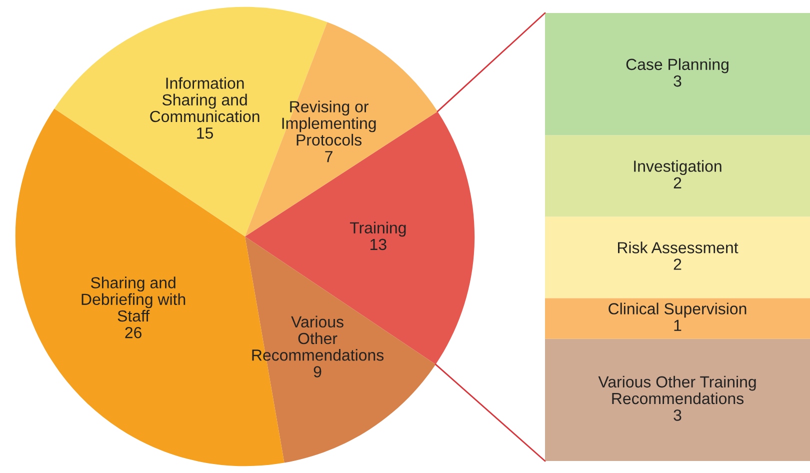  Describe the element at coordinates (678, 325) in the screenshot. I see `data-label: 1` at that location.